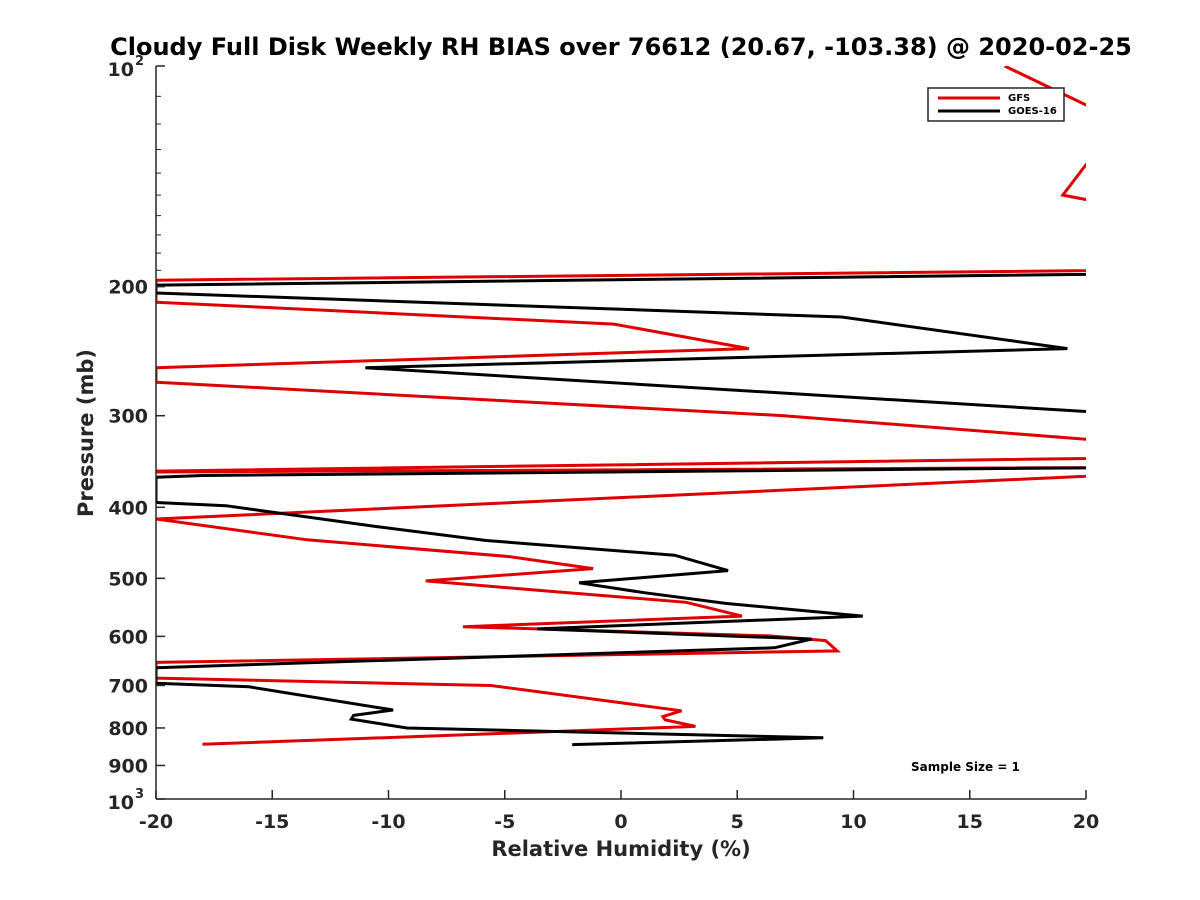  What do you see at coordinates (620, 822) in the screenshot?
I see `x-tick-label: 0` at bounding box center [620, 822].